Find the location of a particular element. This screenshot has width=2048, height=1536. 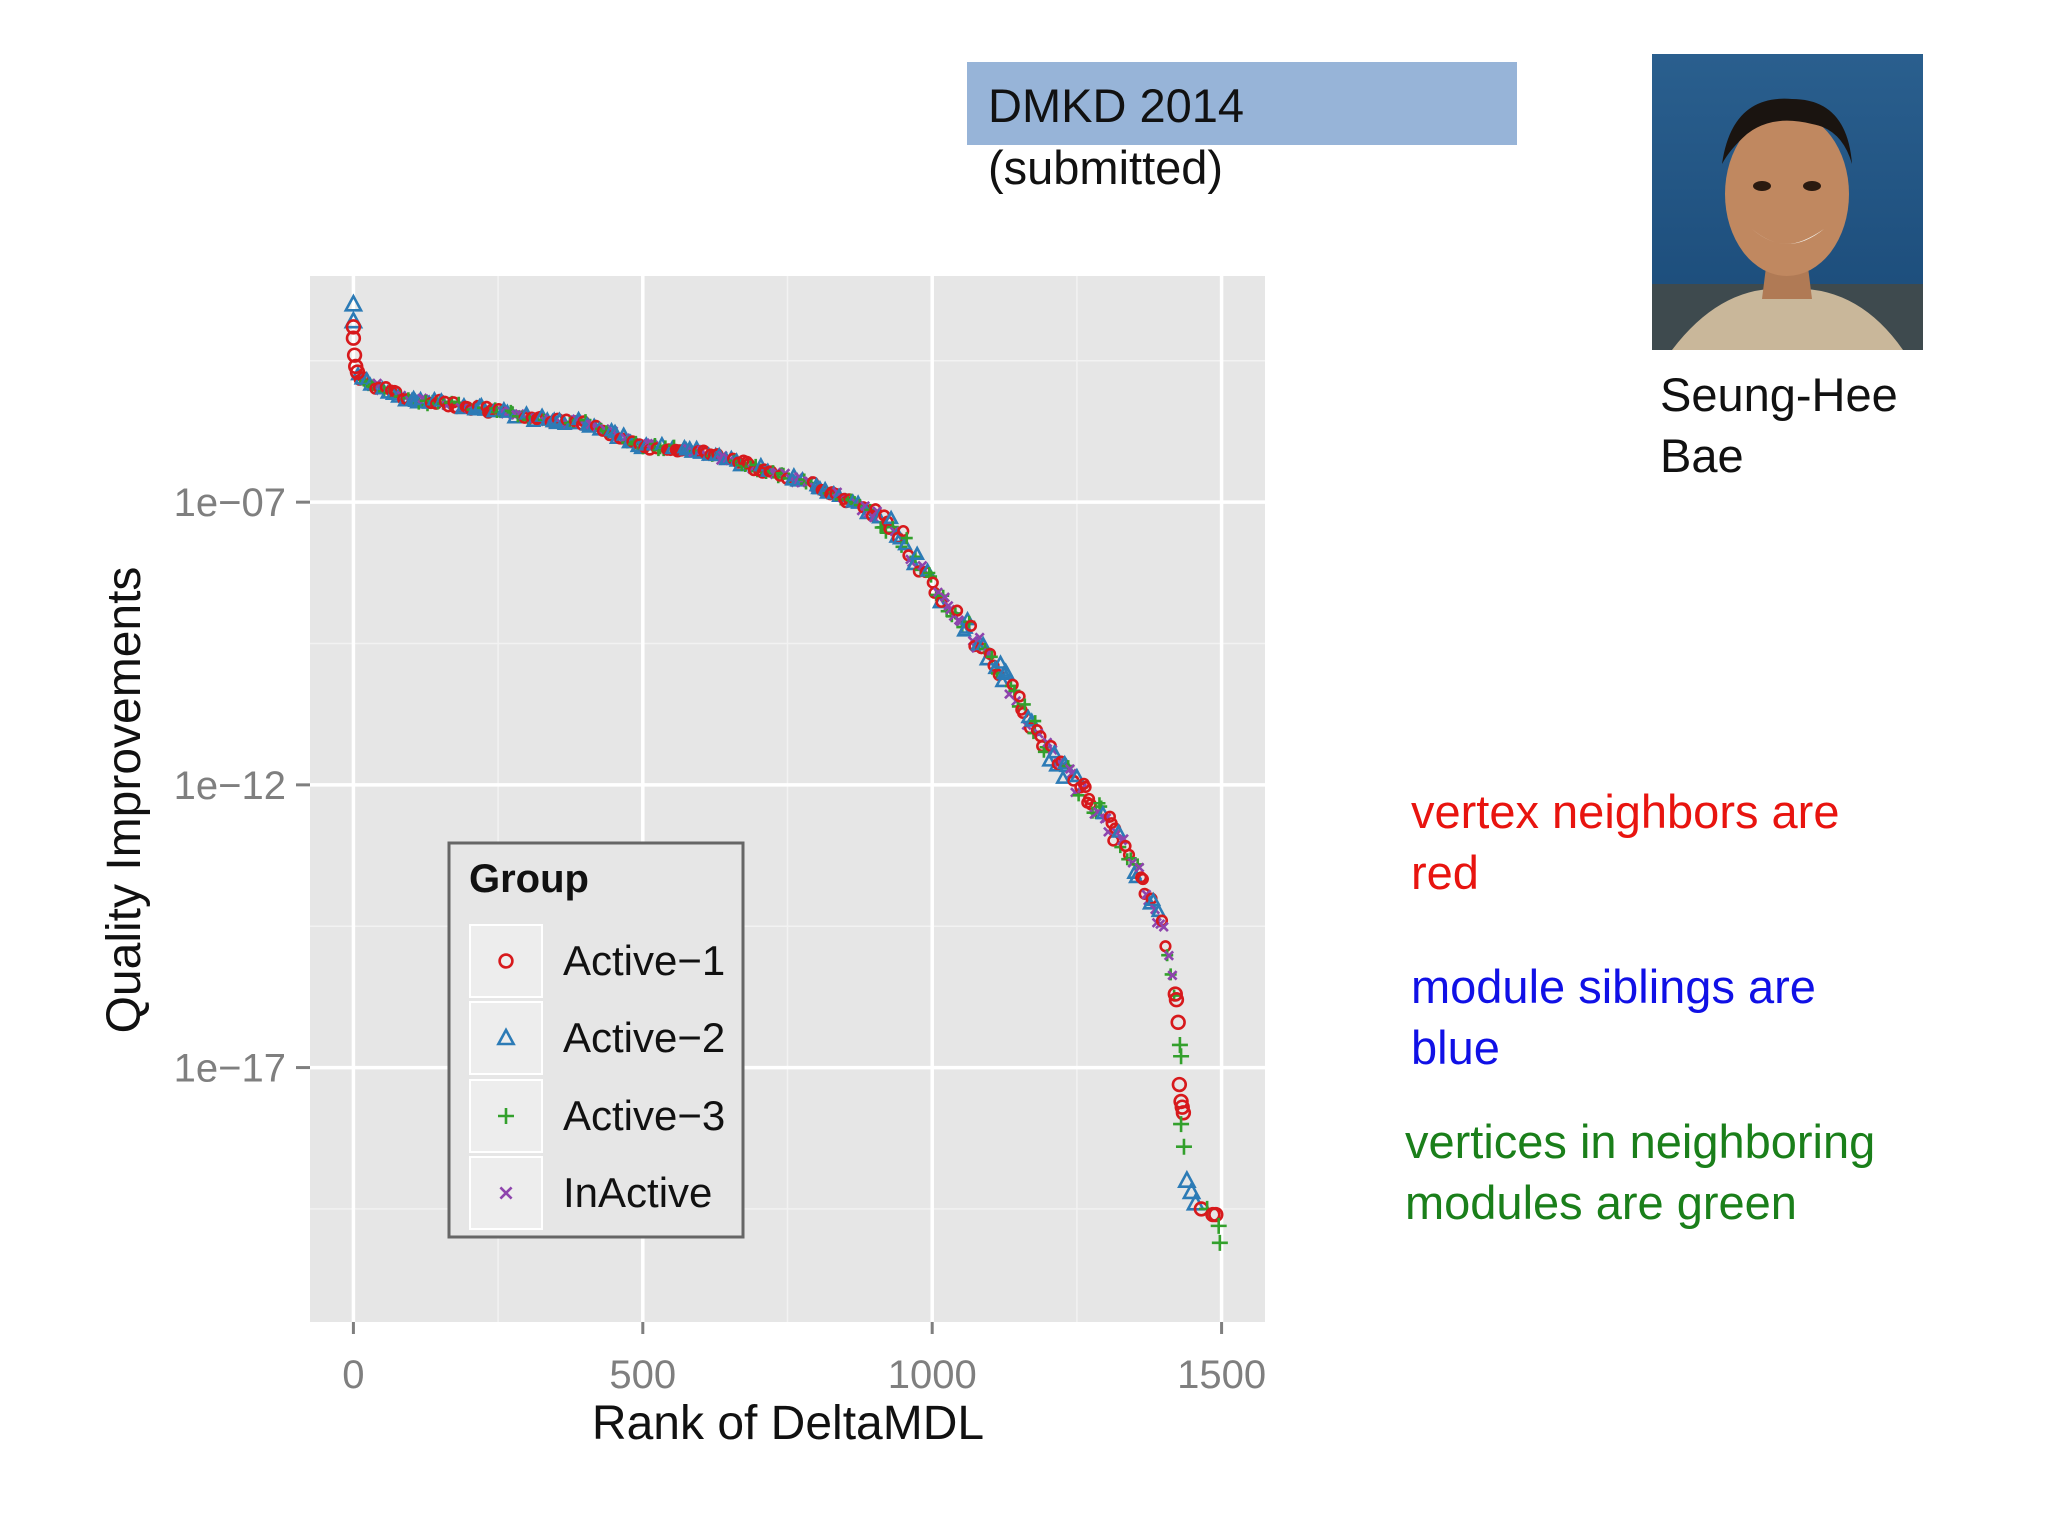

note-red-line-2: red is located at coordinates (1445, 872).